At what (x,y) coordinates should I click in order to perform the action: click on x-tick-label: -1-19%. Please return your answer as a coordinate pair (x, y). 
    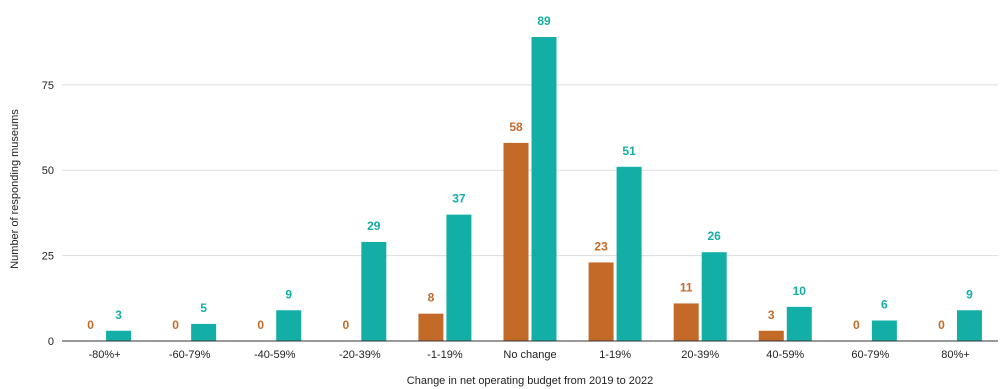
    Looking at the image, I should click on (445, 355).